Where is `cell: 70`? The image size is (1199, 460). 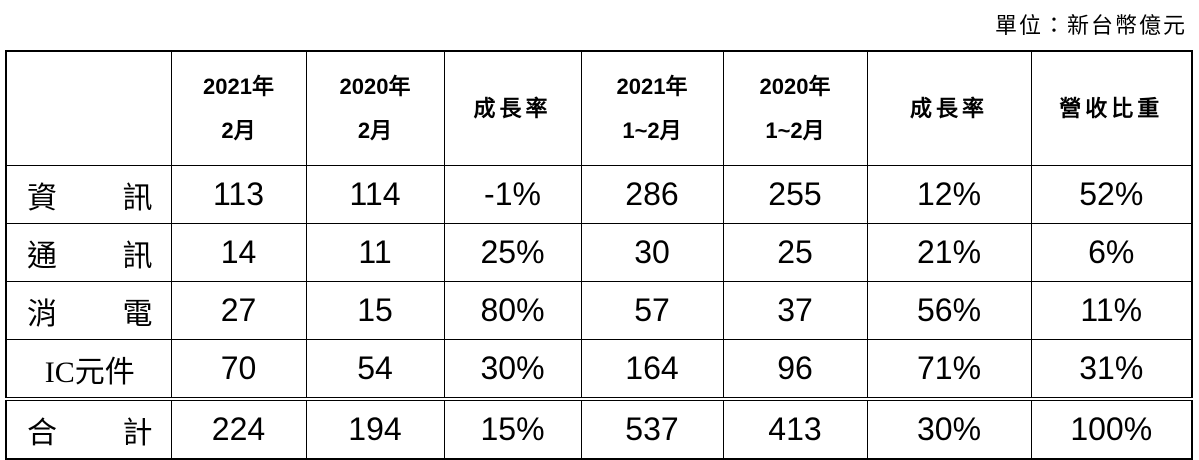 cell: 70 is located at coordinates (238, 369).